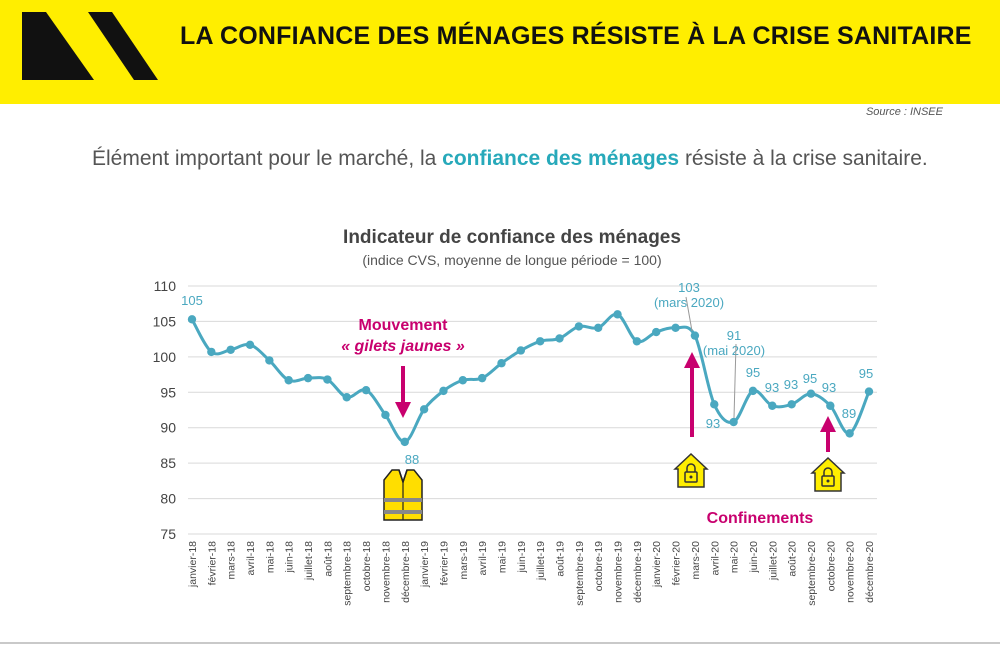  I want to click on y-tick-label: 110, so click(165, 286).